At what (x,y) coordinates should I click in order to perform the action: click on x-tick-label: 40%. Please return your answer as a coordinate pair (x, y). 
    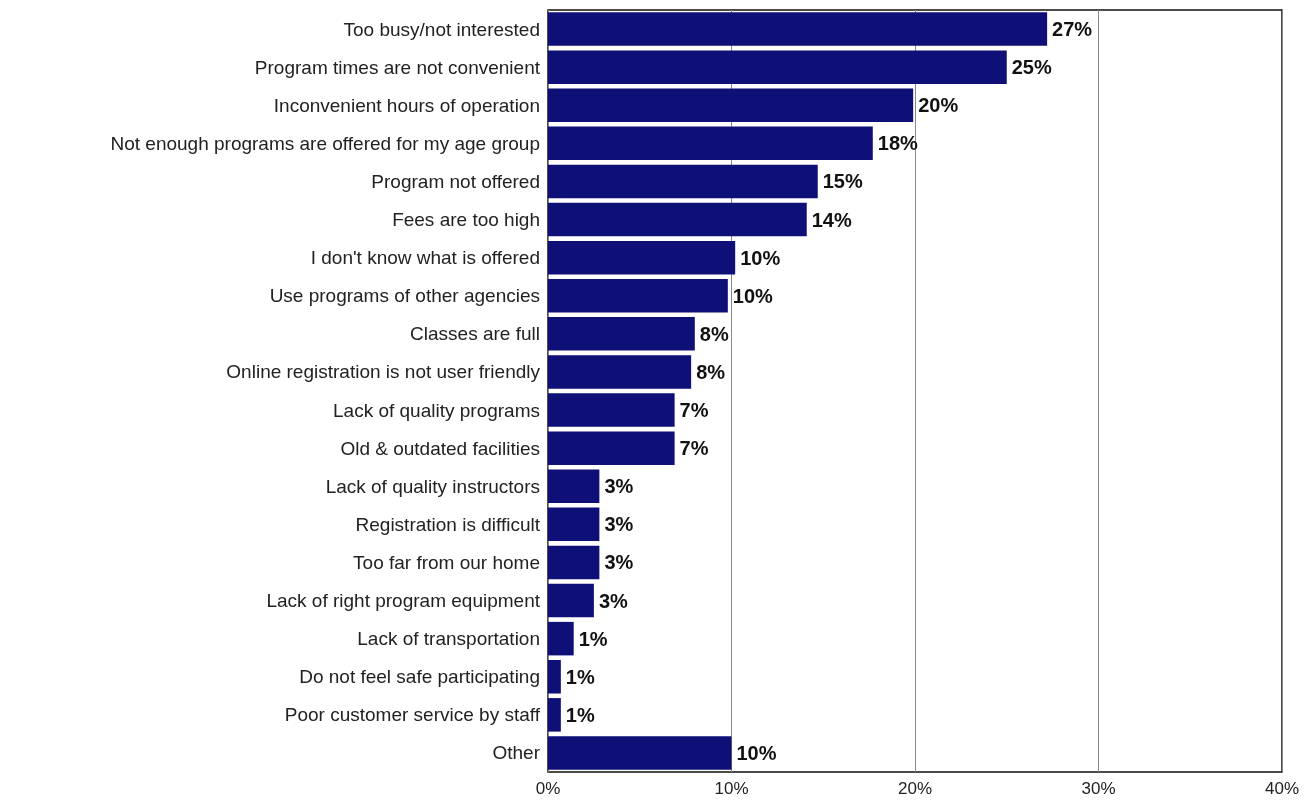
    Looking at the image, I should click on (1282, 788).